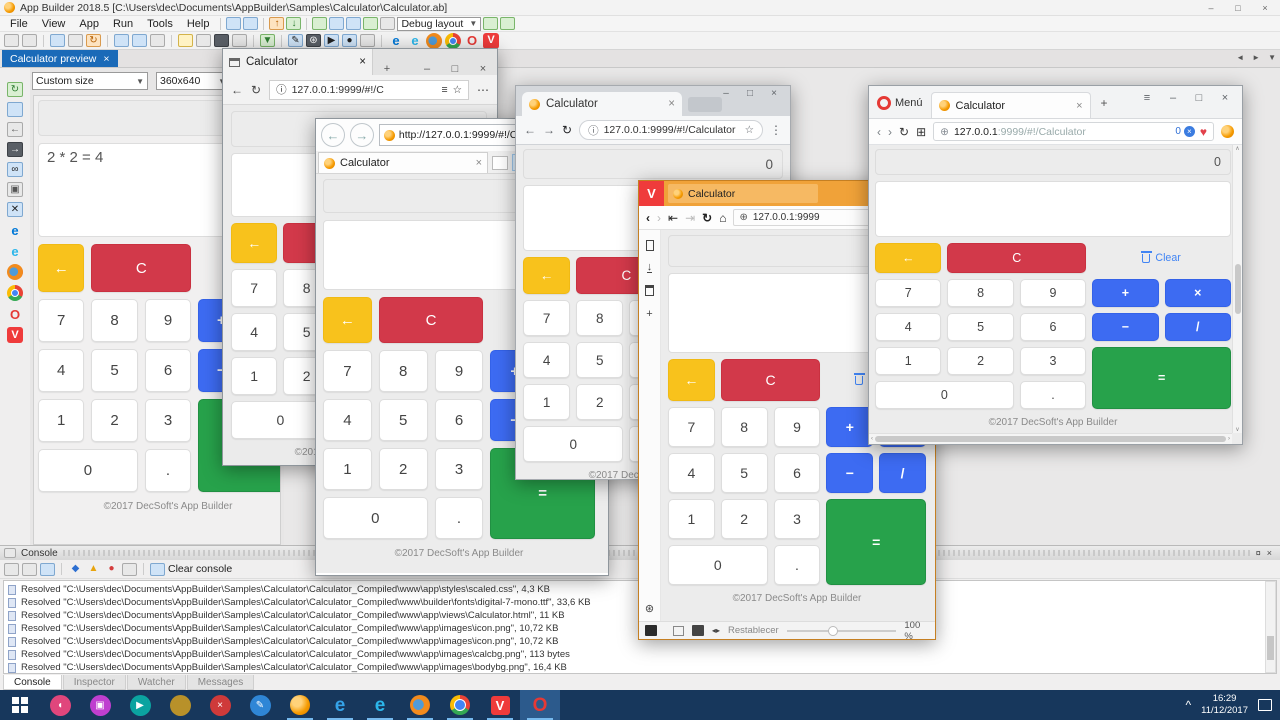 The width and height of the screenshot is (1280, 720). Describe the element at coordinates (337, 23) in the screenshot. I see `quick-save-icon` at that location.